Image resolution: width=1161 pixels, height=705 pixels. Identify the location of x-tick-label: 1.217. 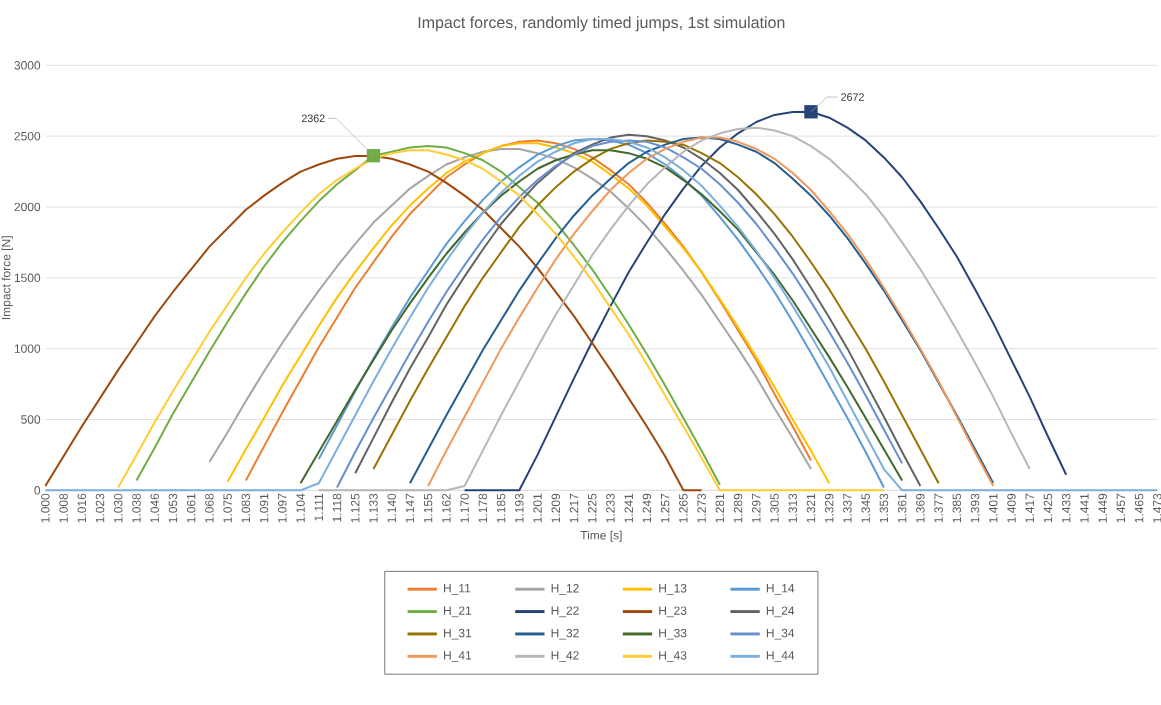
(574, 508).